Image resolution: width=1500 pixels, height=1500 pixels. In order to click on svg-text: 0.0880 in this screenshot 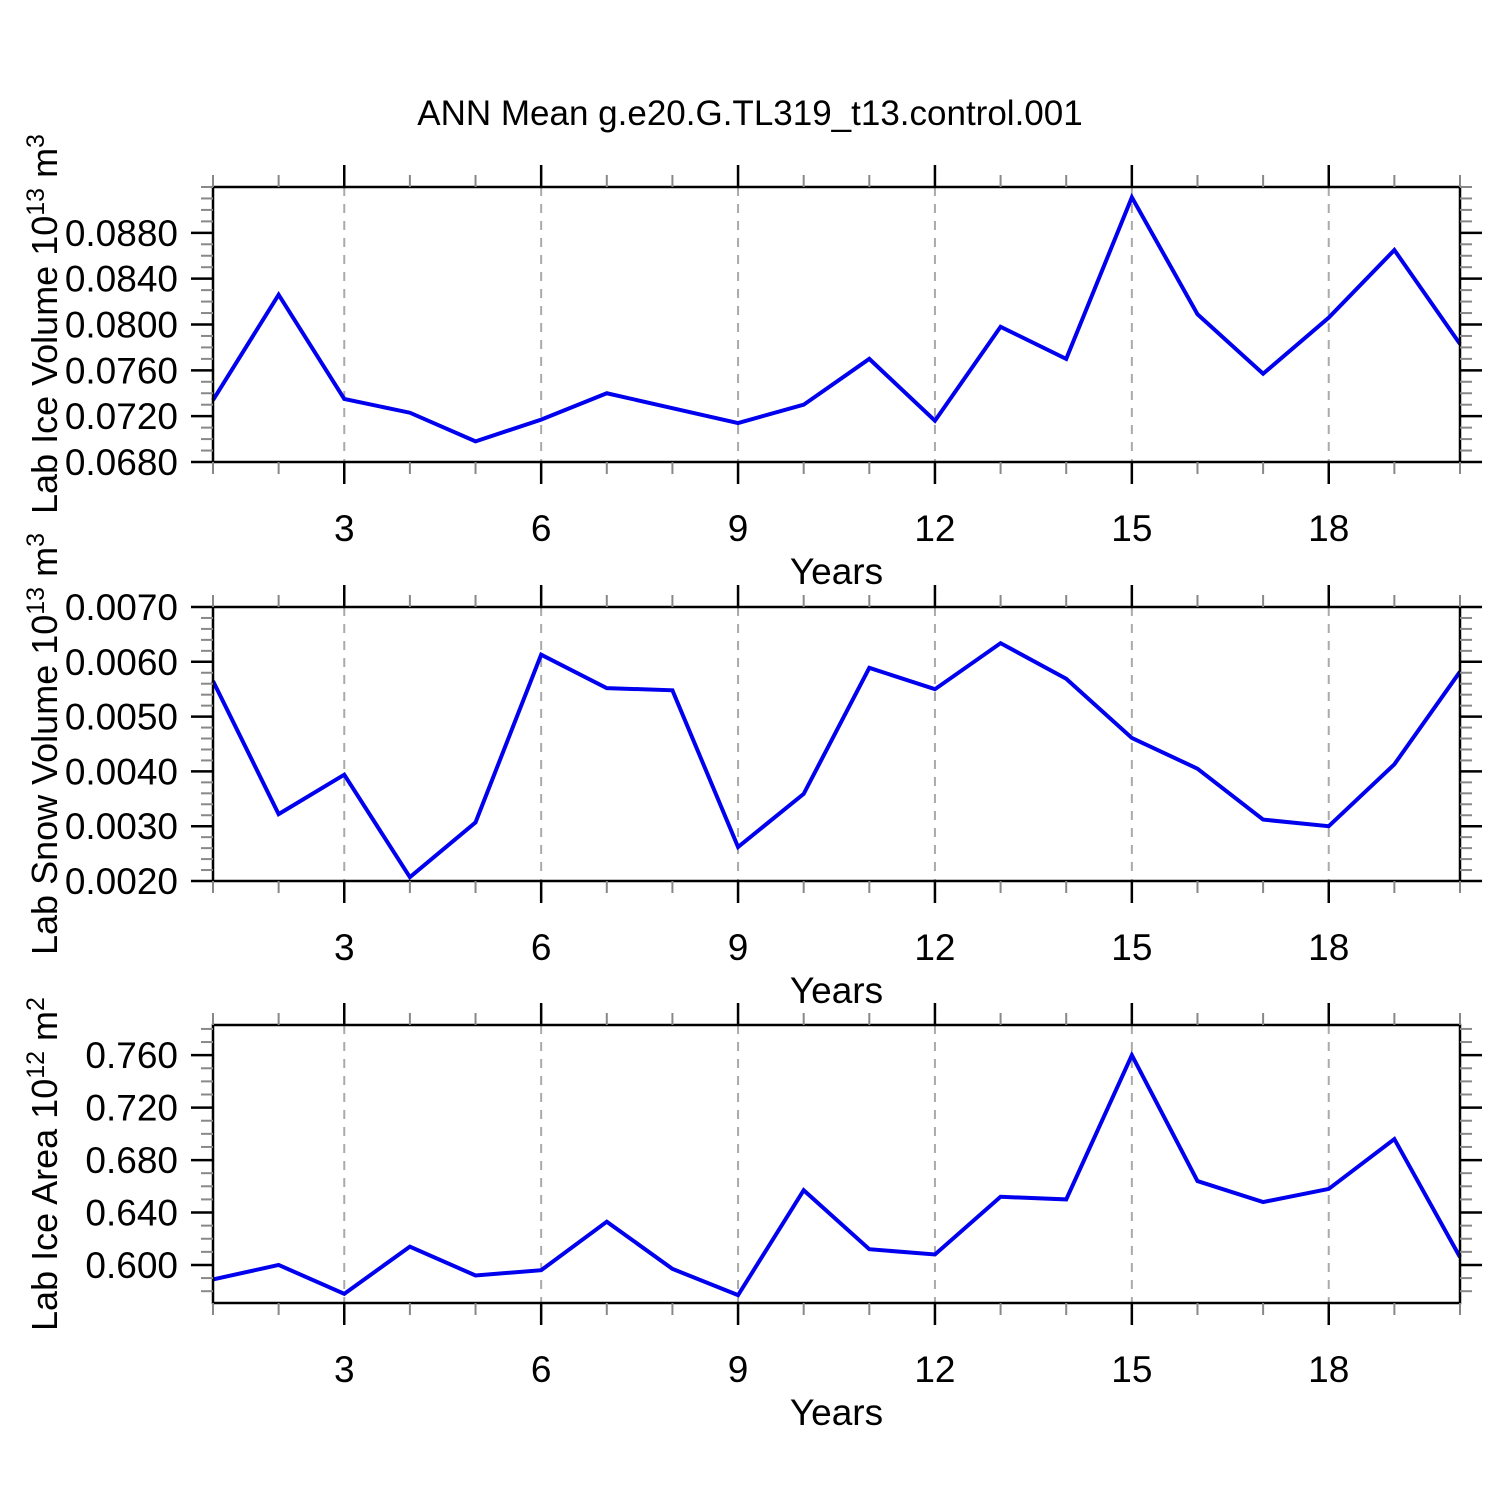, I will do `click(121, 233)`.